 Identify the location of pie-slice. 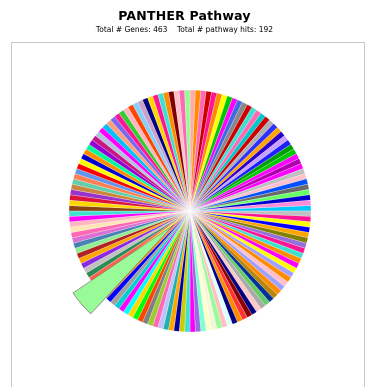
(187, 150).